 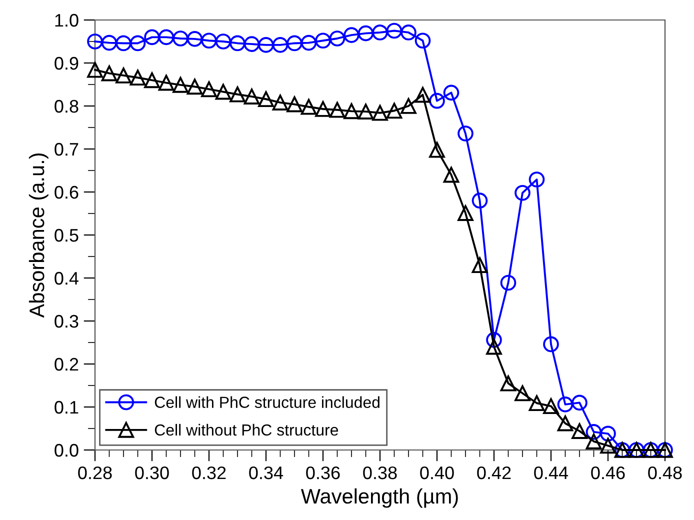 I want to click on y-tick-label: 0.6, so click(x=66, y=192).